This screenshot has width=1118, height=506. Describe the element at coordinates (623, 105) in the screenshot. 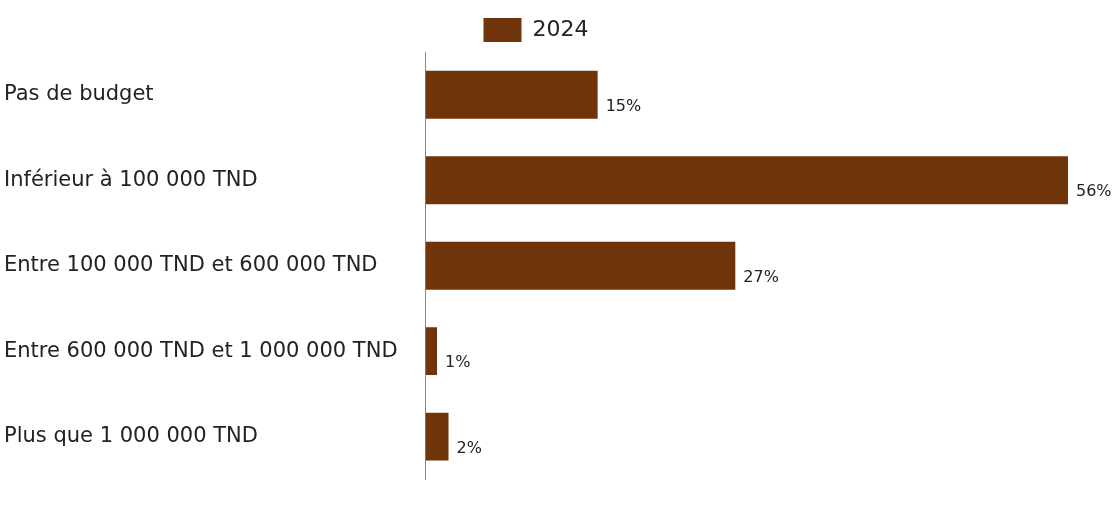

I see `data-label: 15%` at that location.